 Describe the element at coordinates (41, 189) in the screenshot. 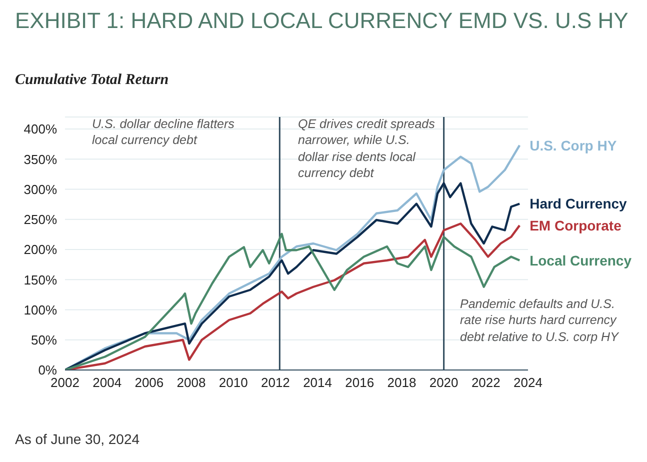

I see `y-tick-label: 300%` at that location.